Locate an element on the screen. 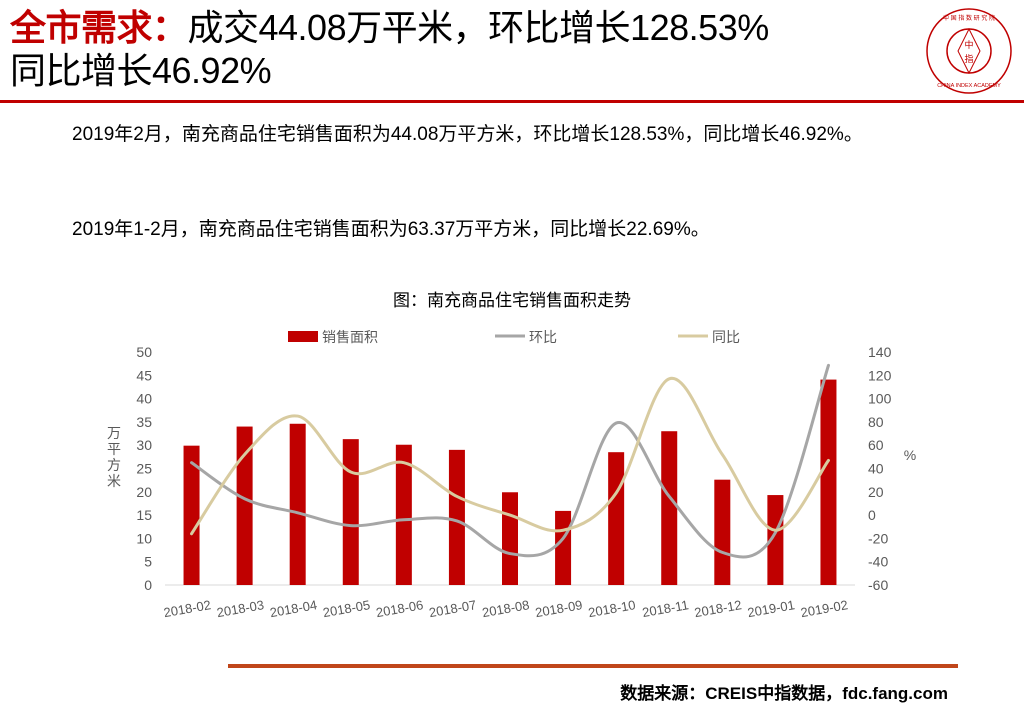 The image size is (1024, 709). left-tick-label: 0 is located at coordinates (148, 585).